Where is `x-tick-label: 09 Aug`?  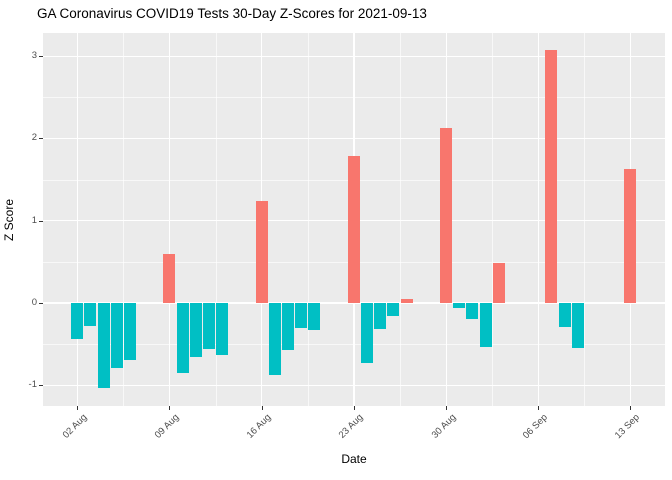 x-tick-label: 09 Aug is located at coordinates (167, 426).